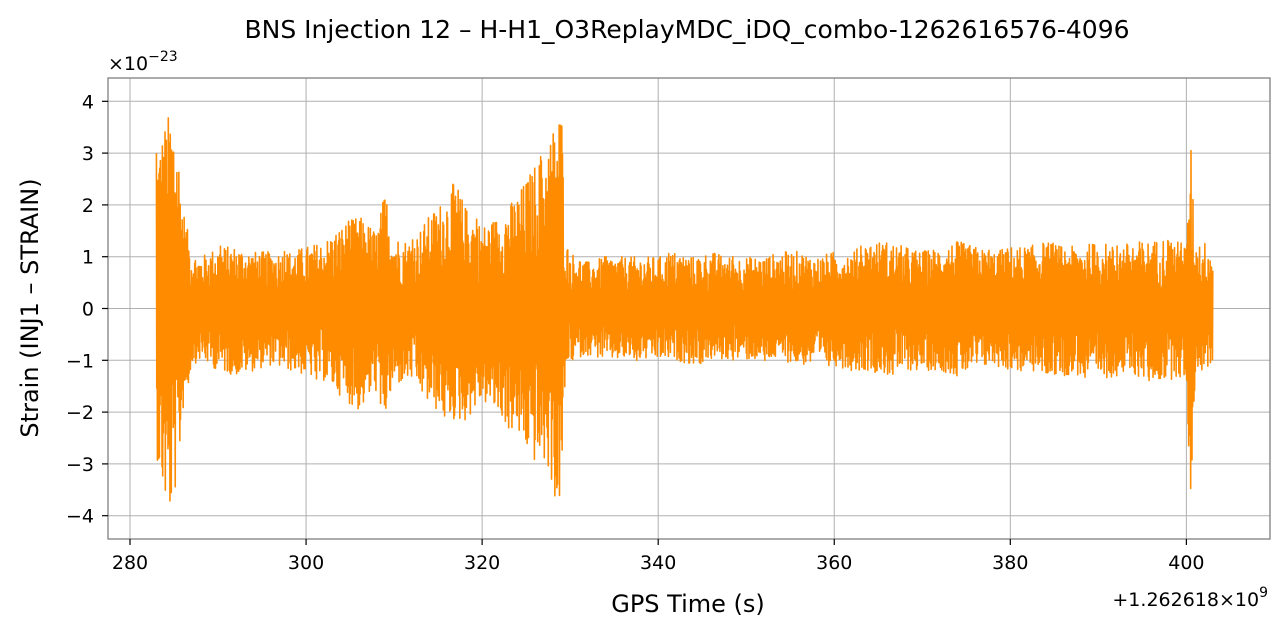 The height and width of the screenshot is (633, 1284). I want to click on y-tick-label: 4, so click(88, 102).